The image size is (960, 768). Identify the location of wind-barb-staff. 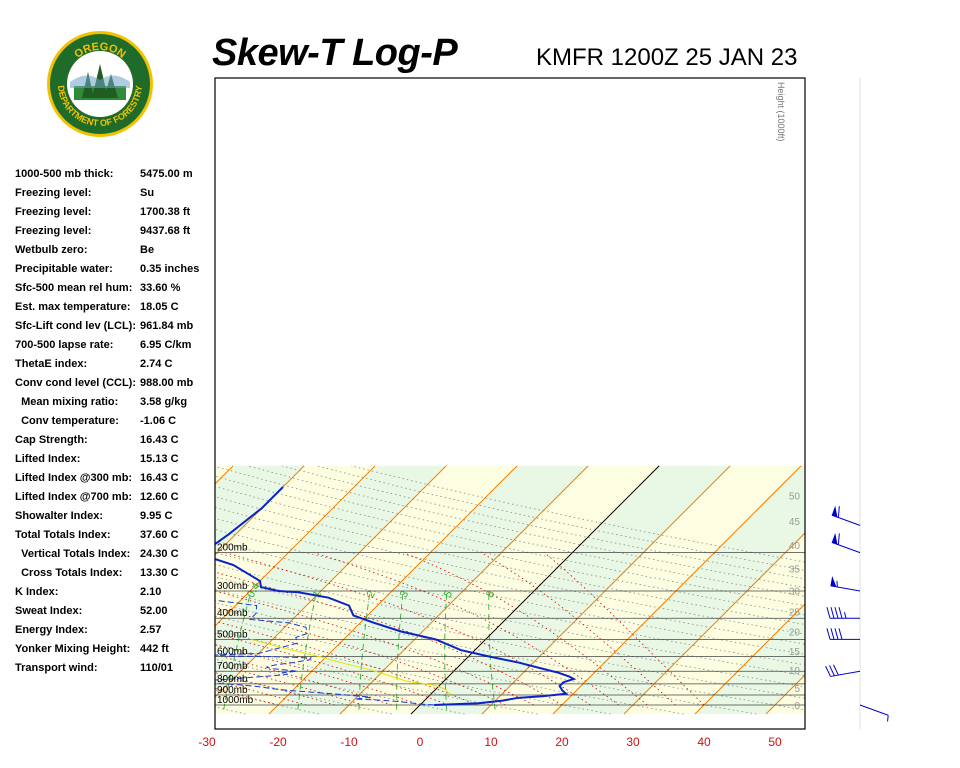
(846, 520).